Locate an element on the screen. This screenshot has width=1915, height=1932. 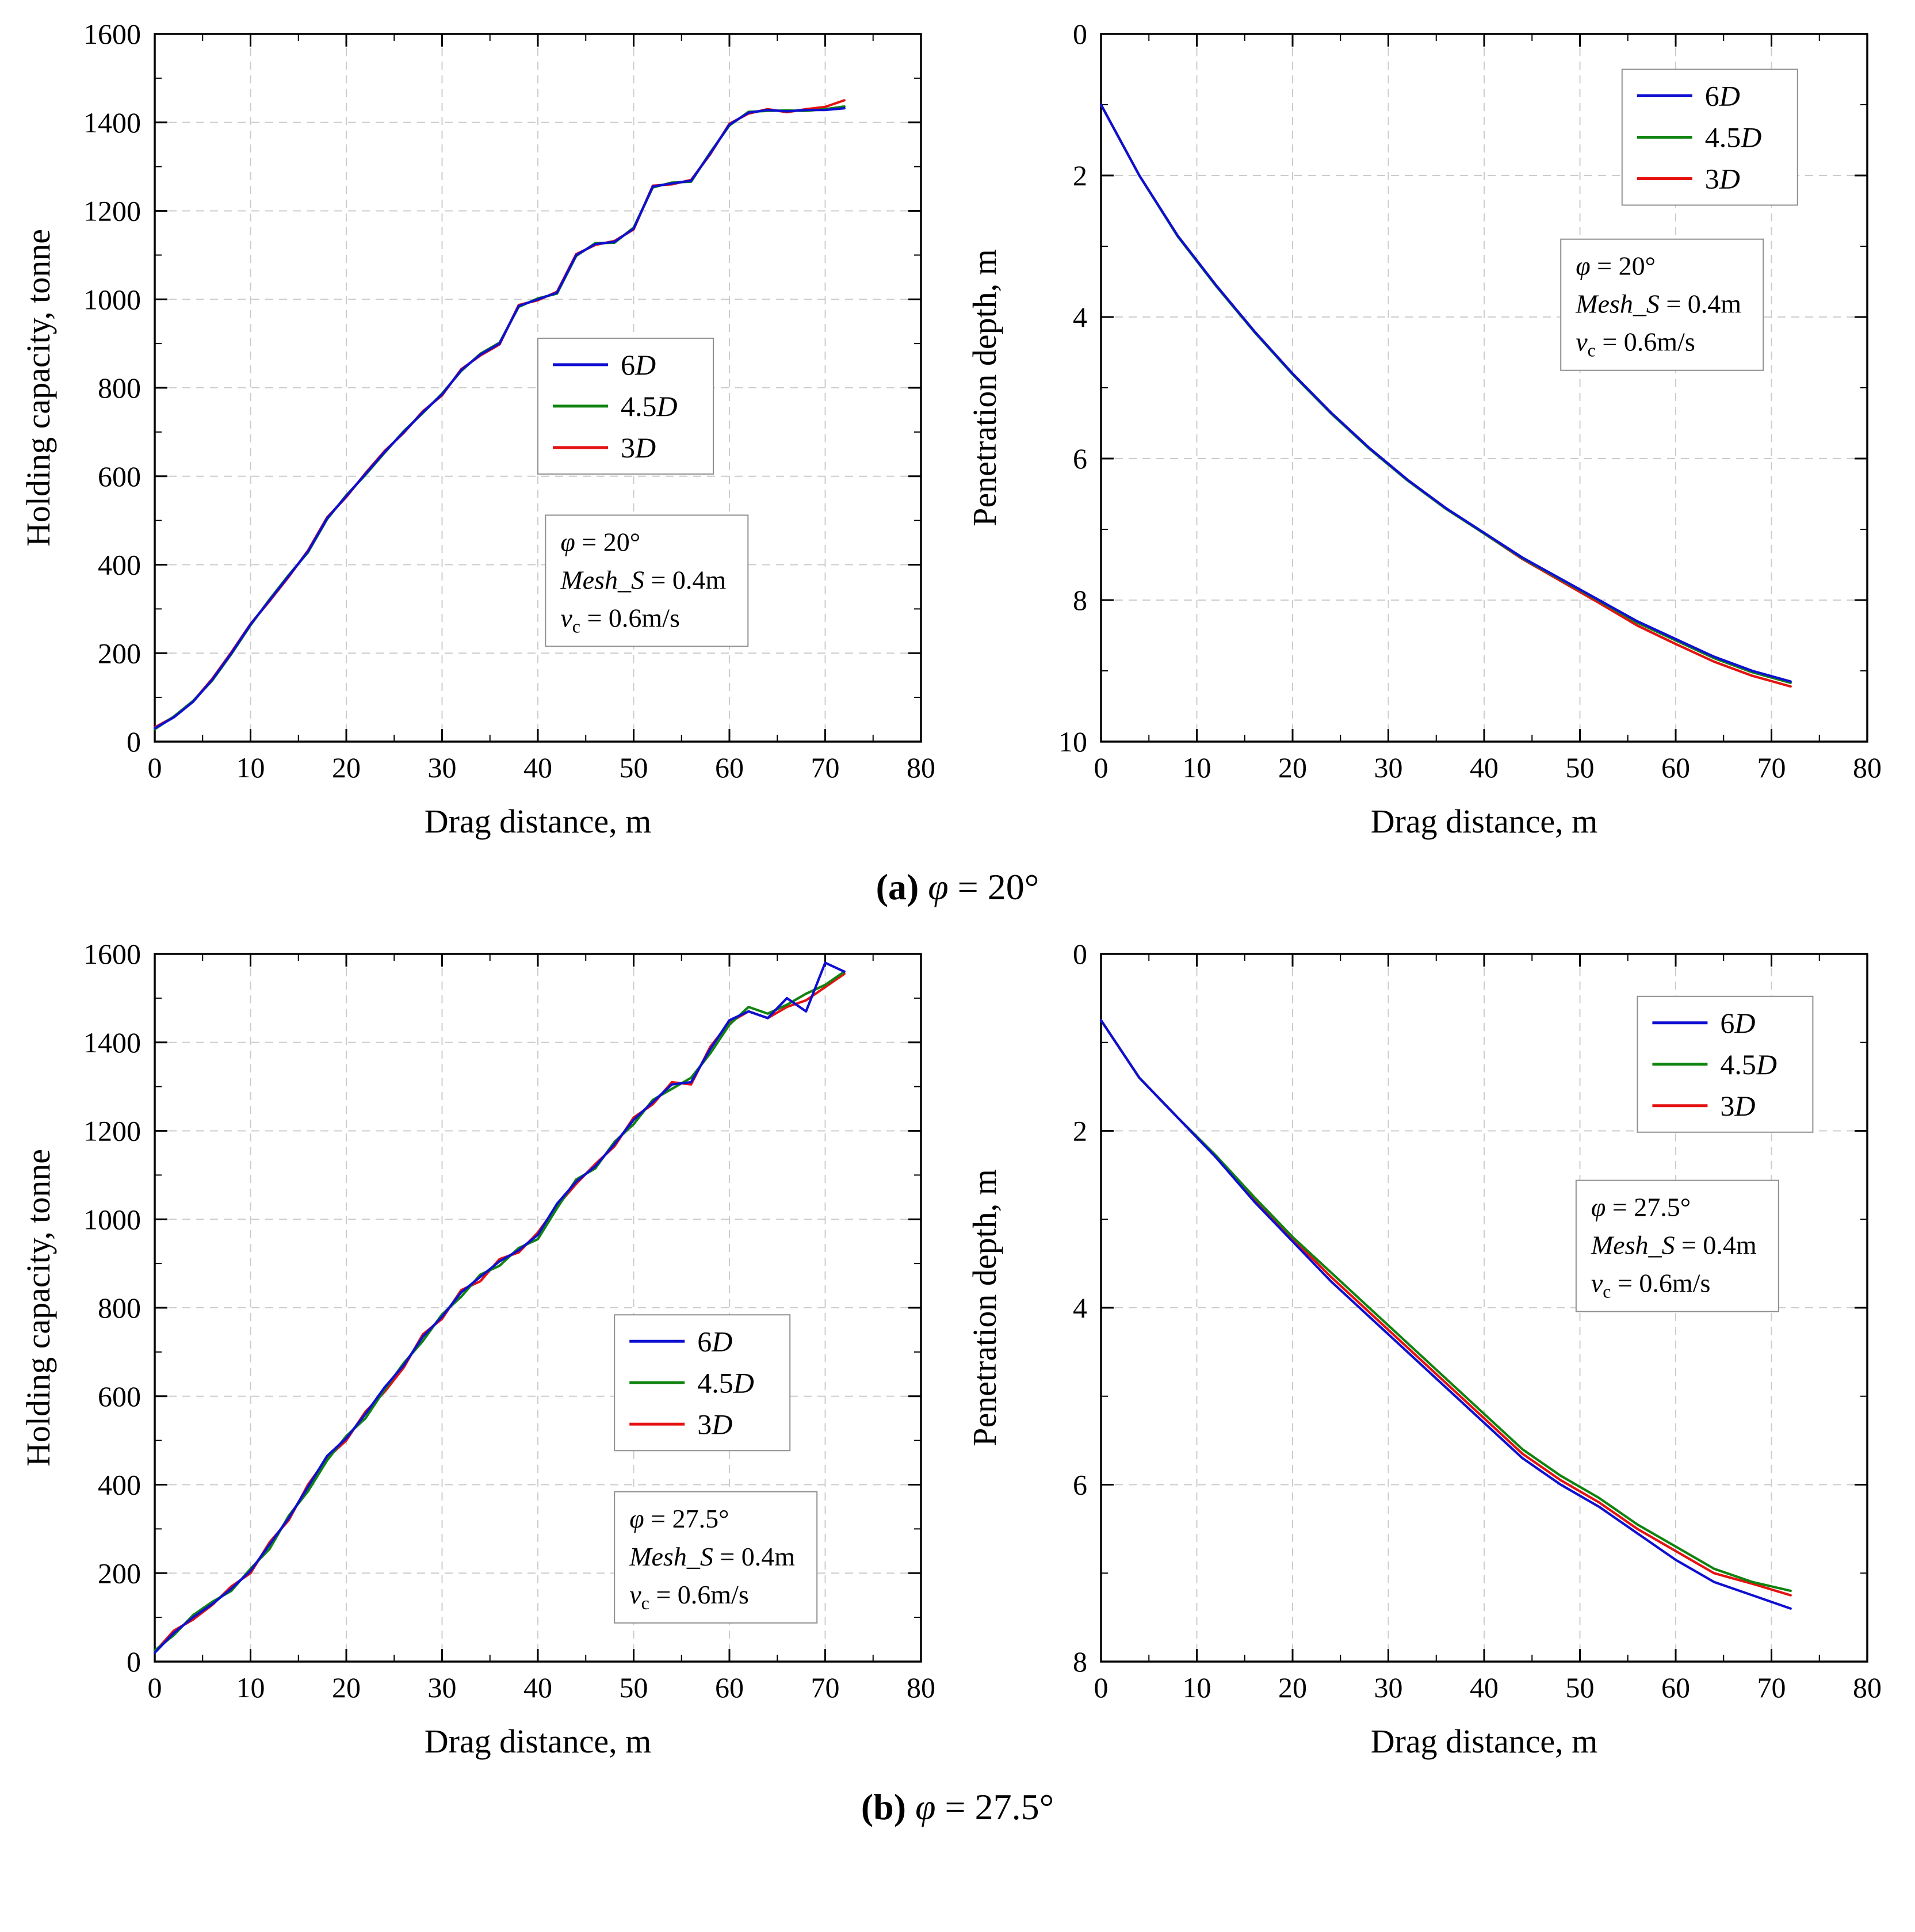
caption-b-label: (b) is located at coordinates (884, 1806).